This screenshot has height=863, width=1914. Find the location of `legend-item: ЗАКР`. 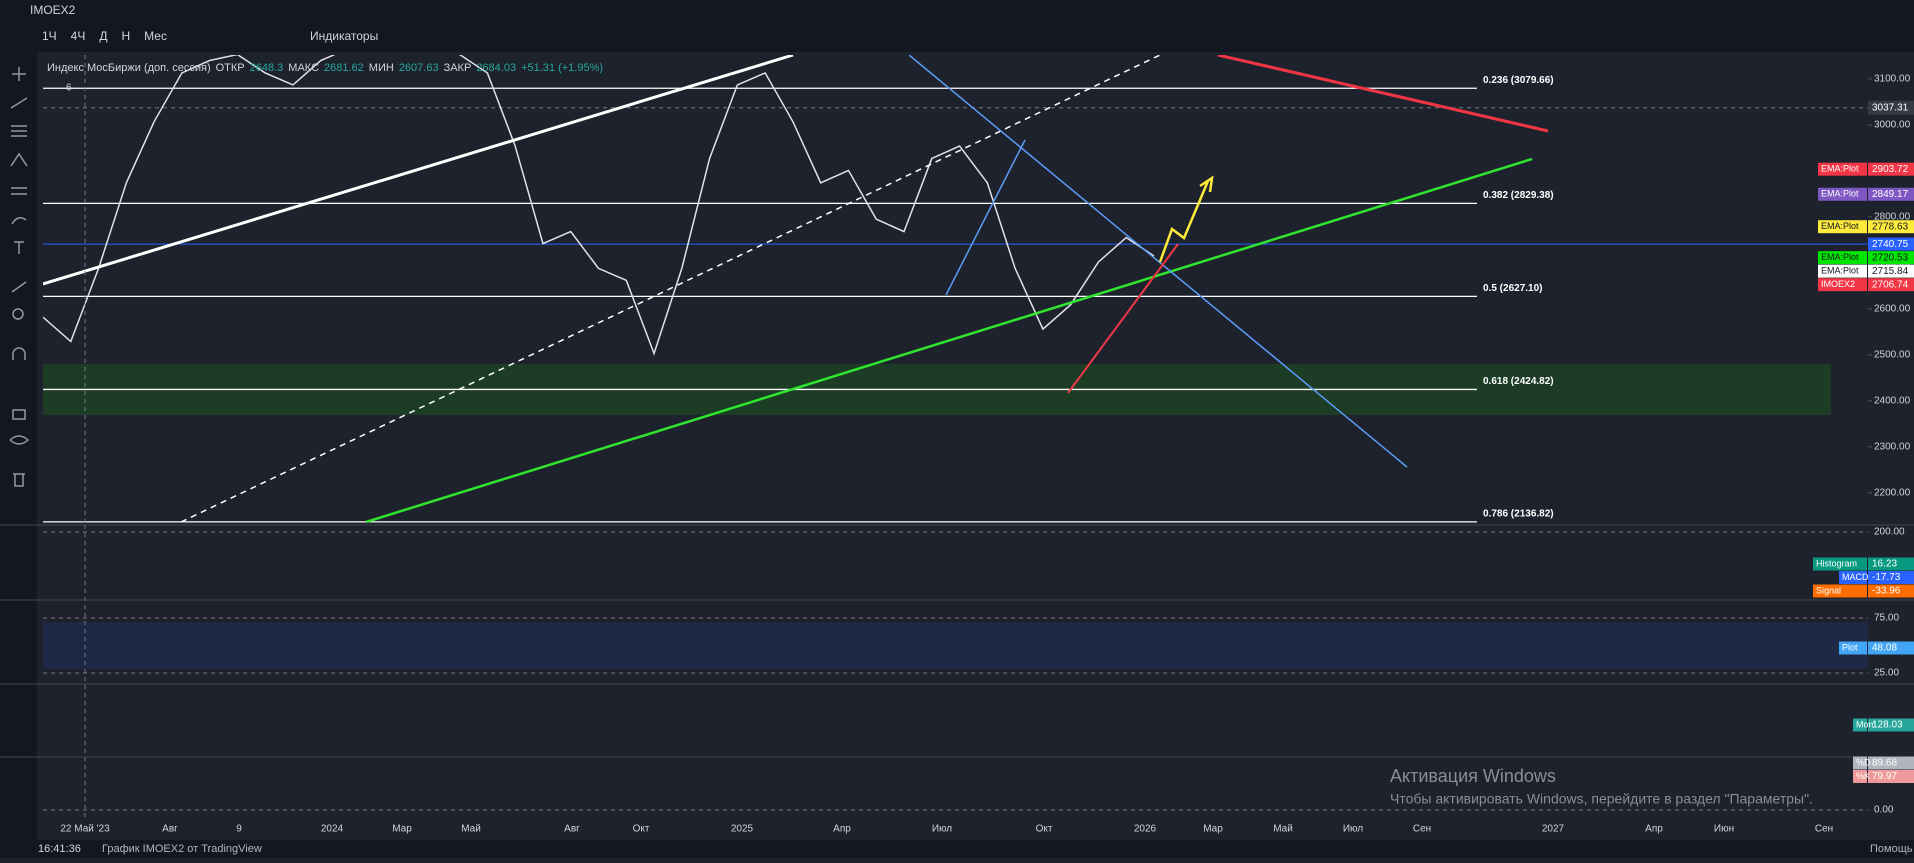

legend-item: ЗАКР is located at coordinates (458, 68).